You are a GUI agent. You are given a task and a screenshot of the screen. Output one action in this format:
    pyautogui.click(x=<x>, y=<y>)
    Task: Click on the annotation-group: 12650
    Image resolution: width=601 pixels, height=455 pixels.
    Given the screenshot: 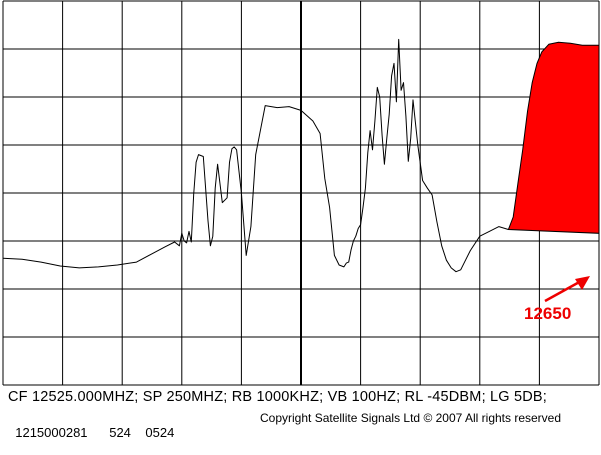 What is the action you would take?
    pyautogui.click(x=553, y=182)
    